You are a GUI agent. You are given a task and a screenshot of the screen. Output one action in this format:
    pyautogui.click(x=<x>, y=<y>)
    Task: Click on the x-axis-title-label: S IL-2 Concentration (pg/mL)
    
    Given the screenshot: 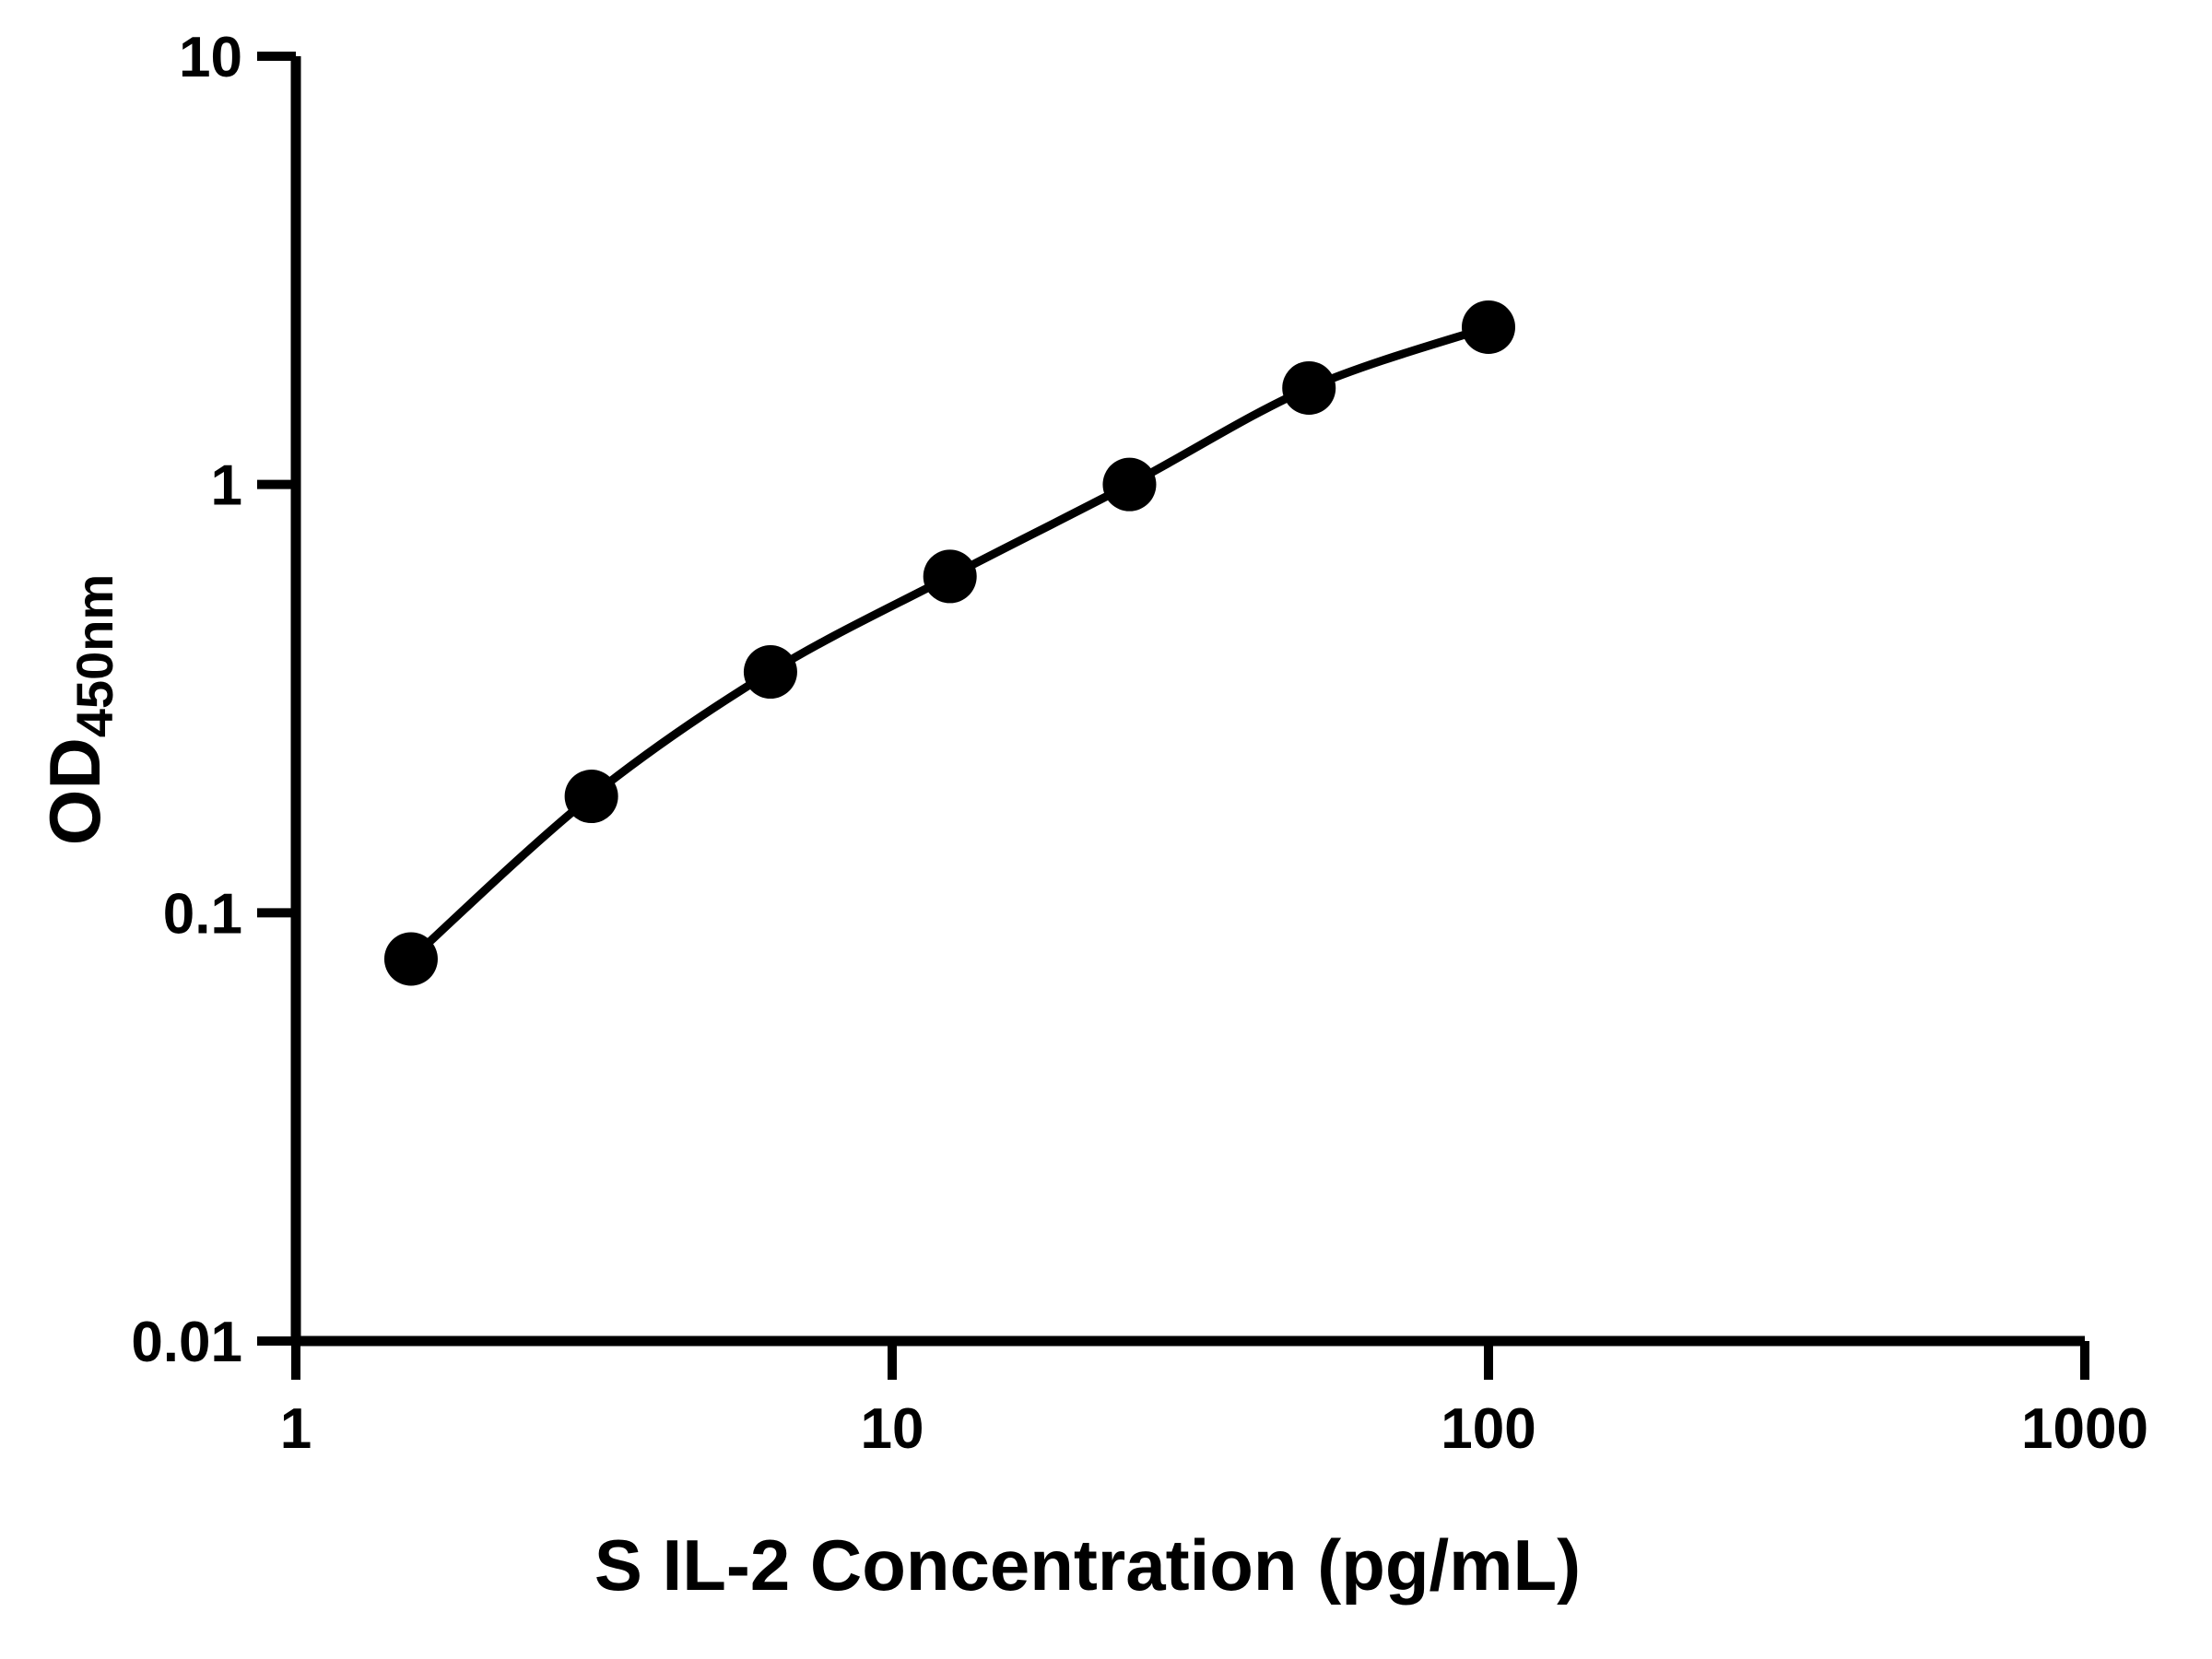 What is the action you would take?
    pyautogui.click(x=1087, y=1565)
    